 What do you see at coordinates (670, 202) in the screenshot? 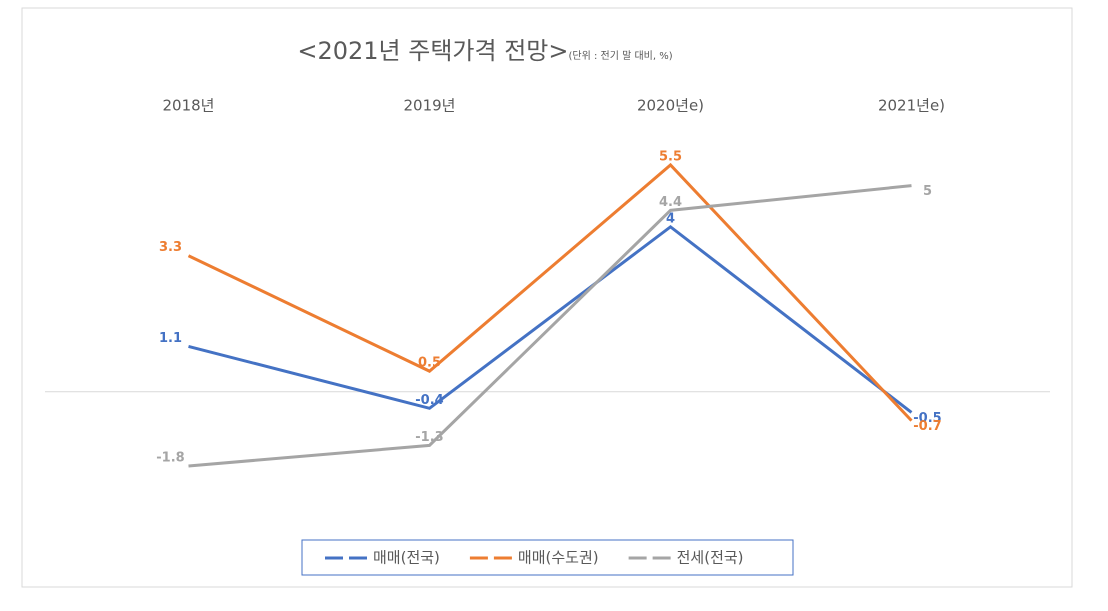
I see `data-label: 4.4` at bounding box center [670, 202].